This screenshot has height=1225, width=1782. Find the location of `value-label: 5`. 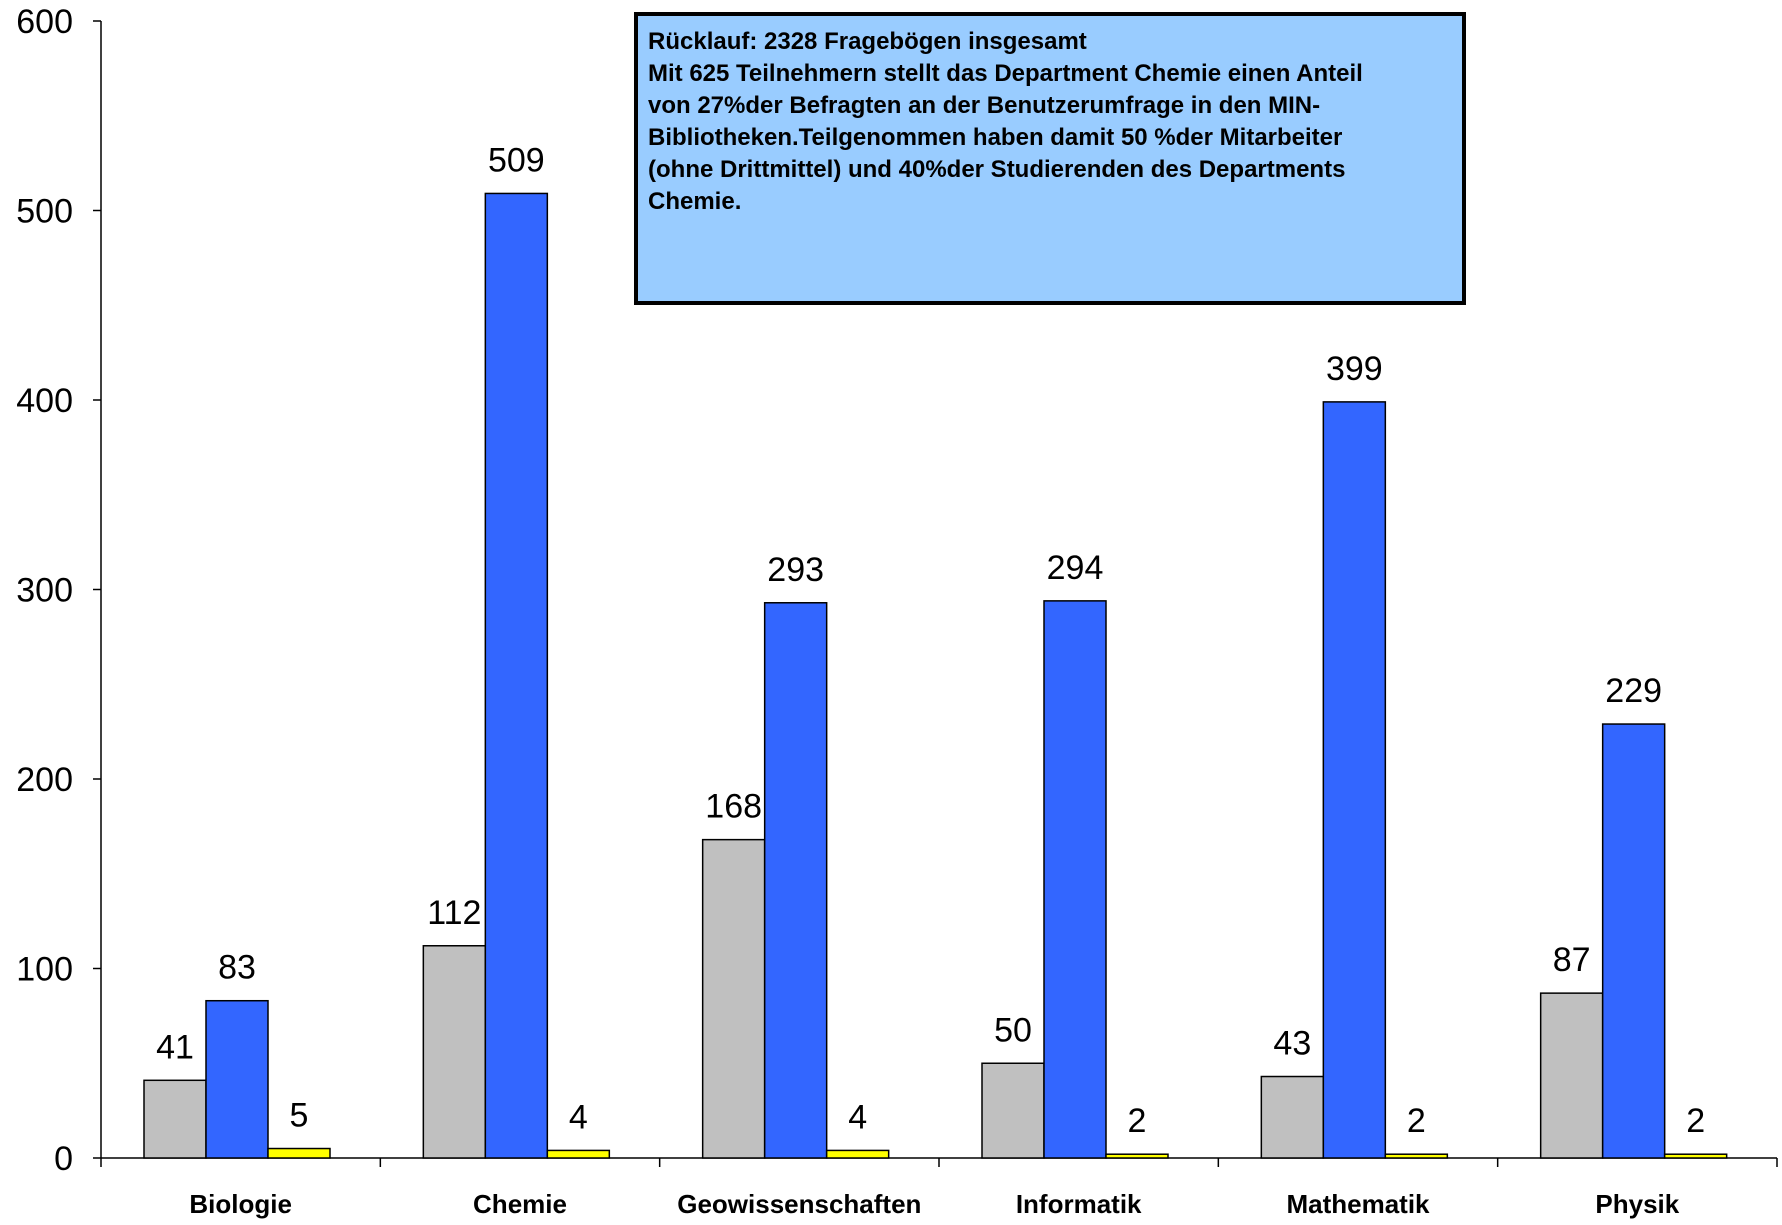

value-label: 5 is located at coordinates (299, 1116).